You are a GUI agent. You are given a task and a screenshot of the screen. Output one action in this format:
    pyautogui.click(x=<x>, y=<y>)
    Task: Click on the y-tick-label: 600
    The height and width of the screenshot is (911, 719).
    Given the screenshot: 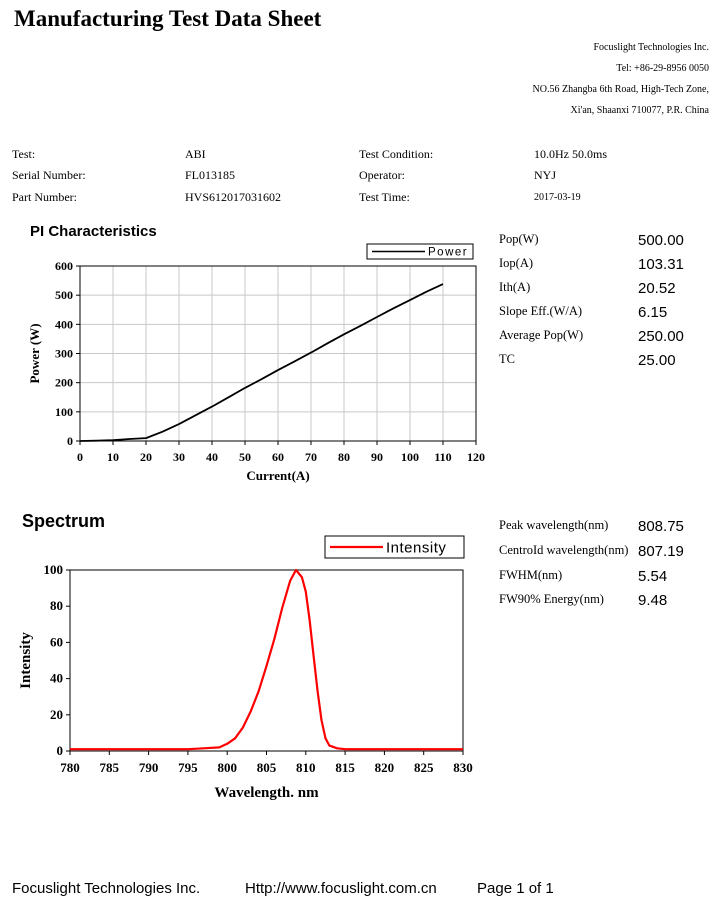 What is the action you would take?
    pyautogui.click(x=64, y=266)
    